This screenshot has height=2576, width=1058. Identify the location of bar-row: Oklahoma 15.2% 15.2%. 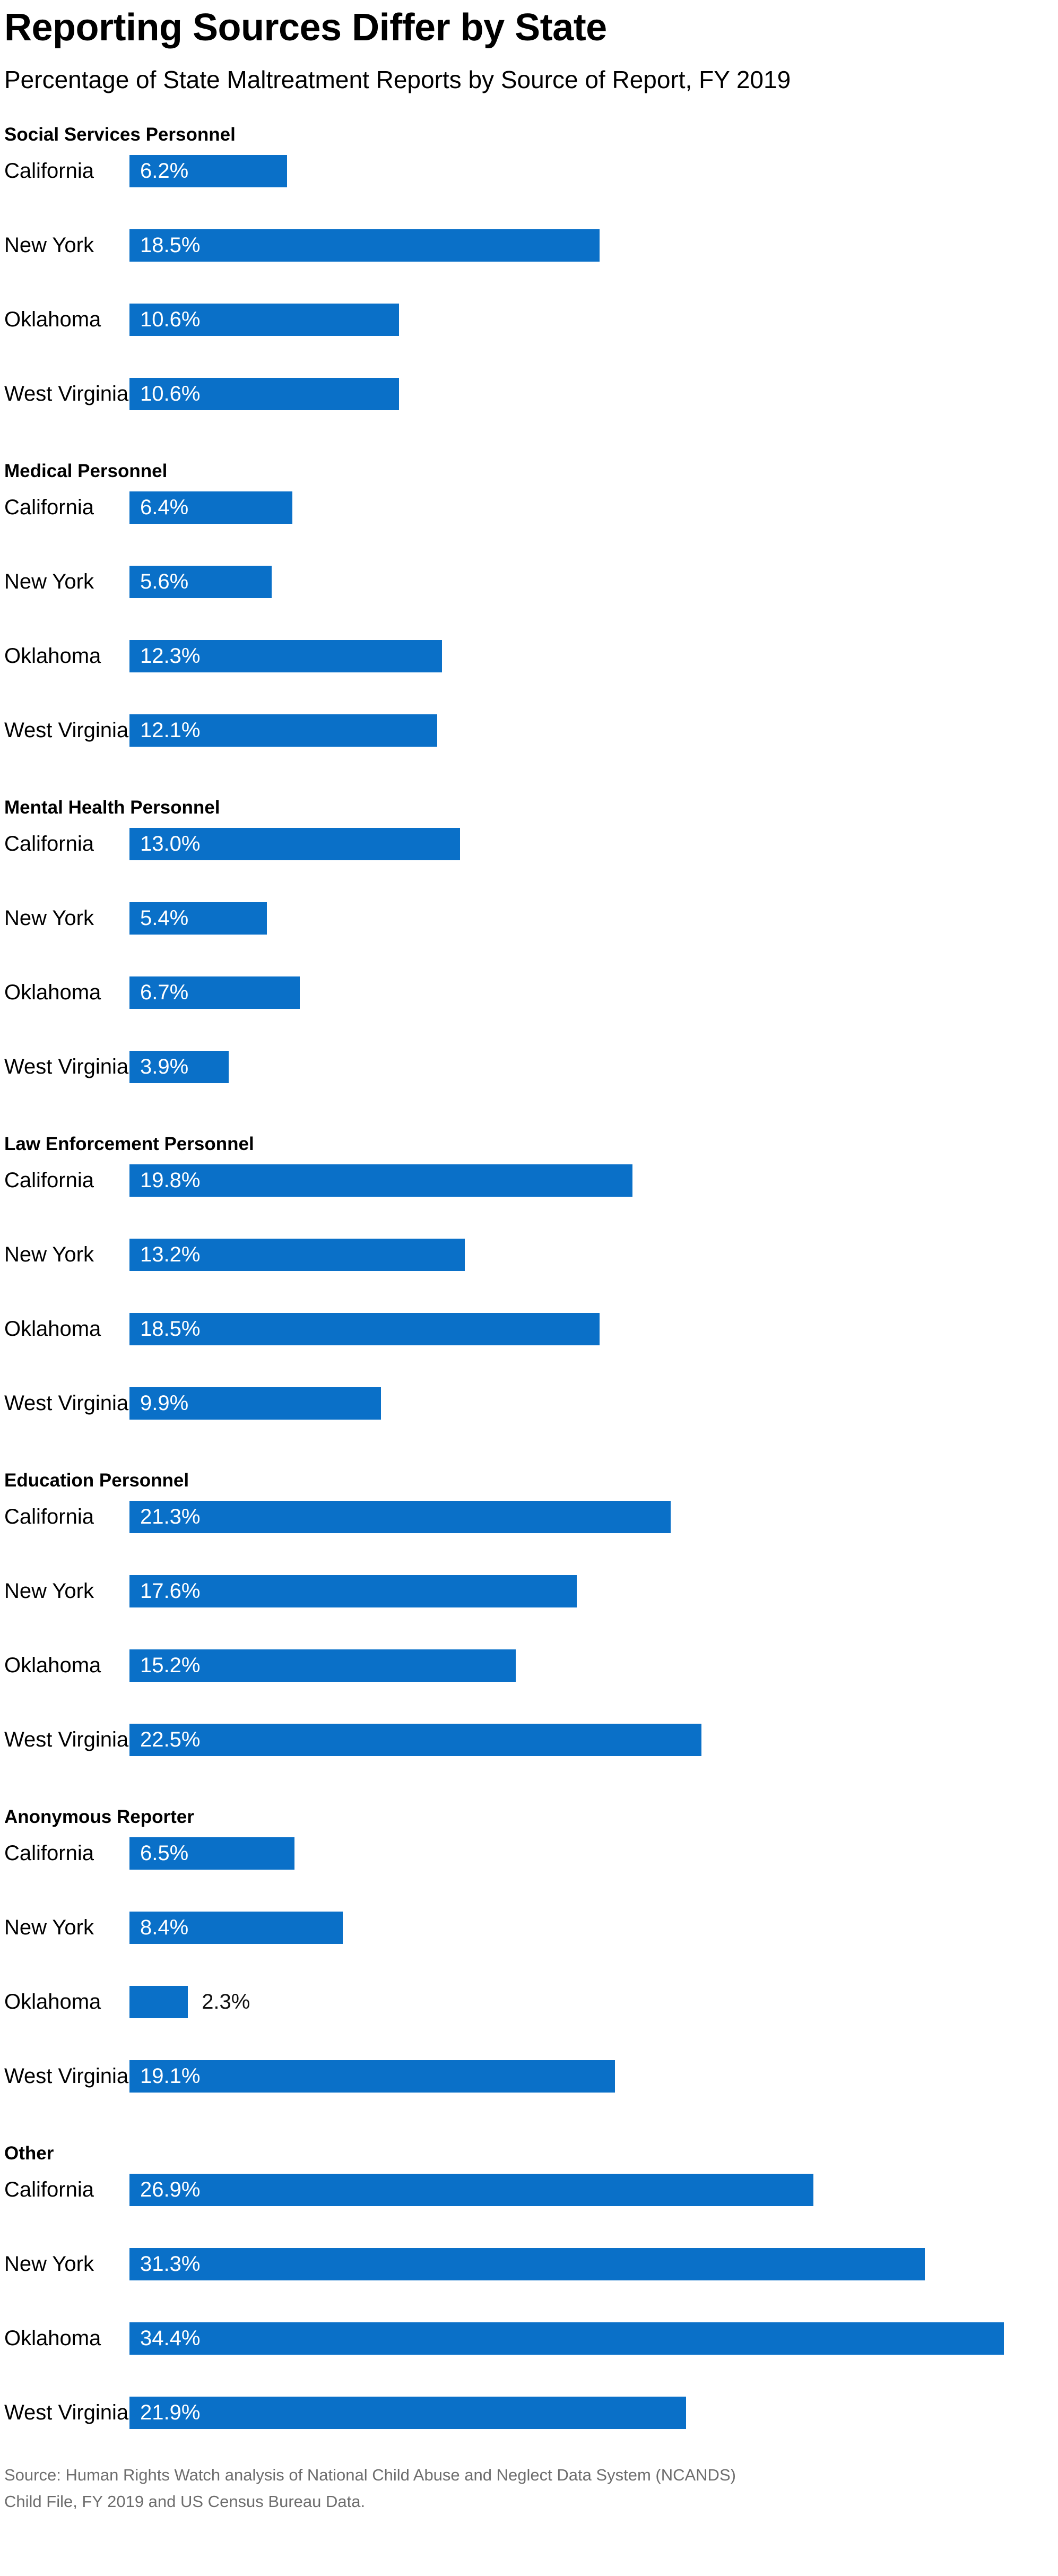
(531, 1666).